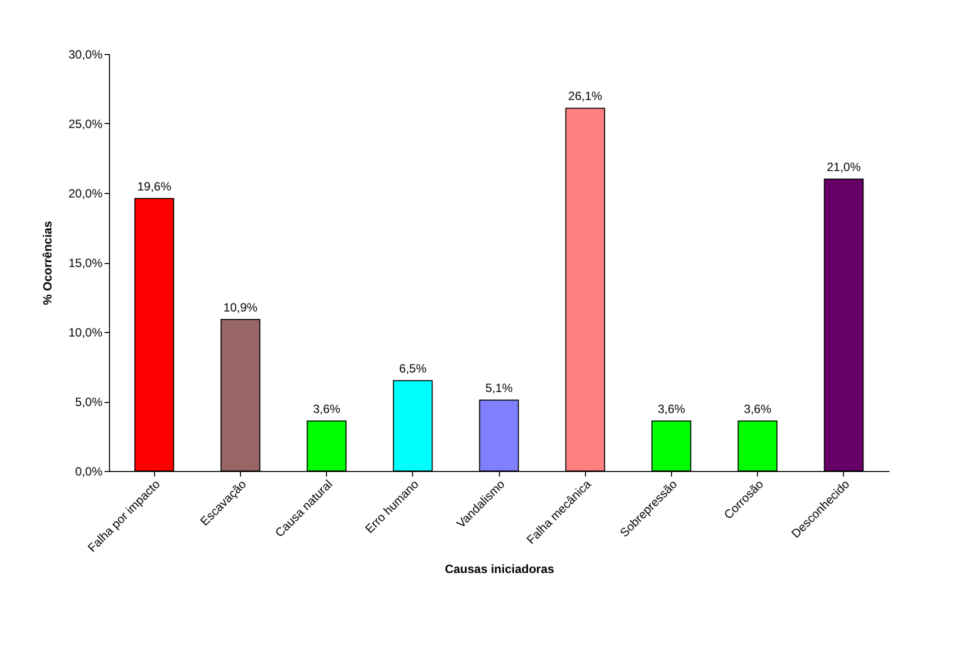 This screenshot has height=658, width=954. Describe the element at coordinates (499, 388) in the screenshot. I see `data-label: 5,1%` at that location.